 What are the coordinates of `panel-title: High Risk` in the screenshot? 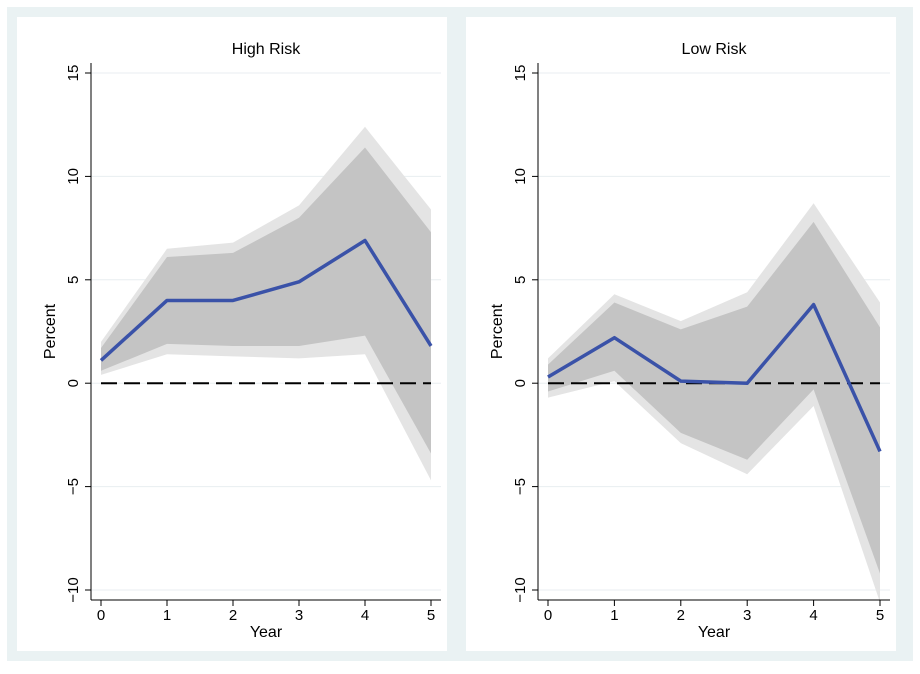 It's located at (266, 49).